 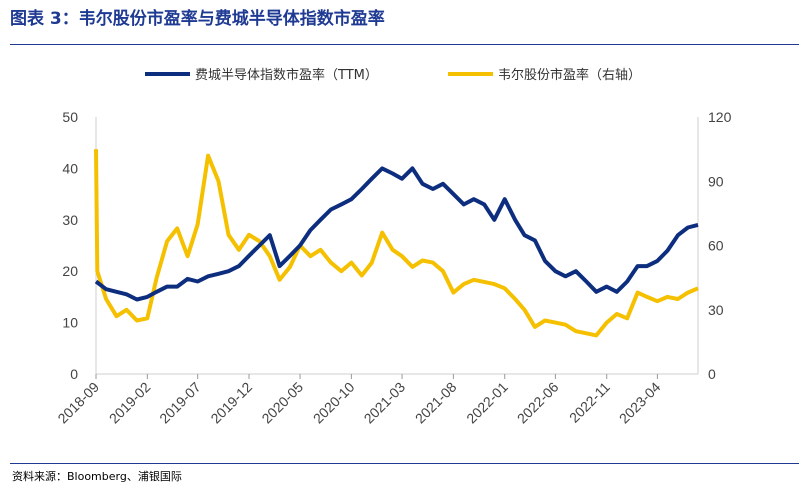 I want to click on right-tick-label: 90, so click(x=716, y=181).